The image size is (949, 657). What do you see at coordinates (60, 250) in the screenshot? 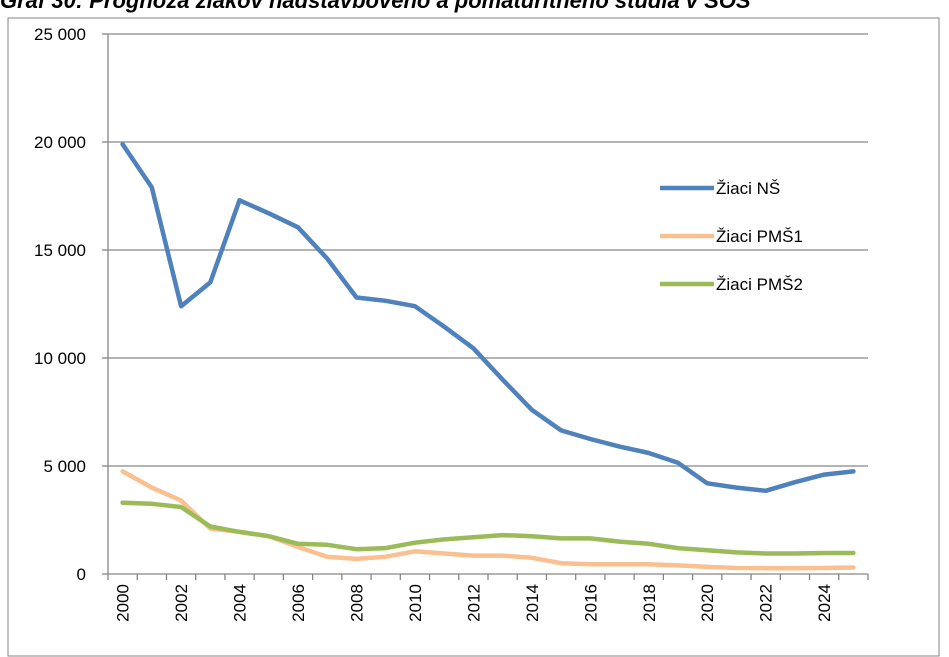
I see `y-tick-label: 15 000` at bounding box center [60, 250].